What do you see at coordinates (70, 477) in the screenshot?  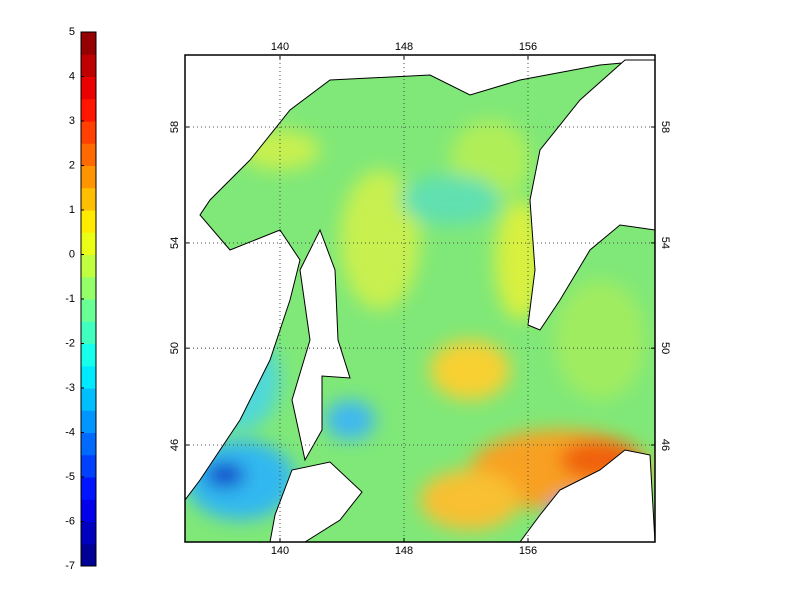 I see `colorbar-tick-label: -5` at bounding box center [70, 477].